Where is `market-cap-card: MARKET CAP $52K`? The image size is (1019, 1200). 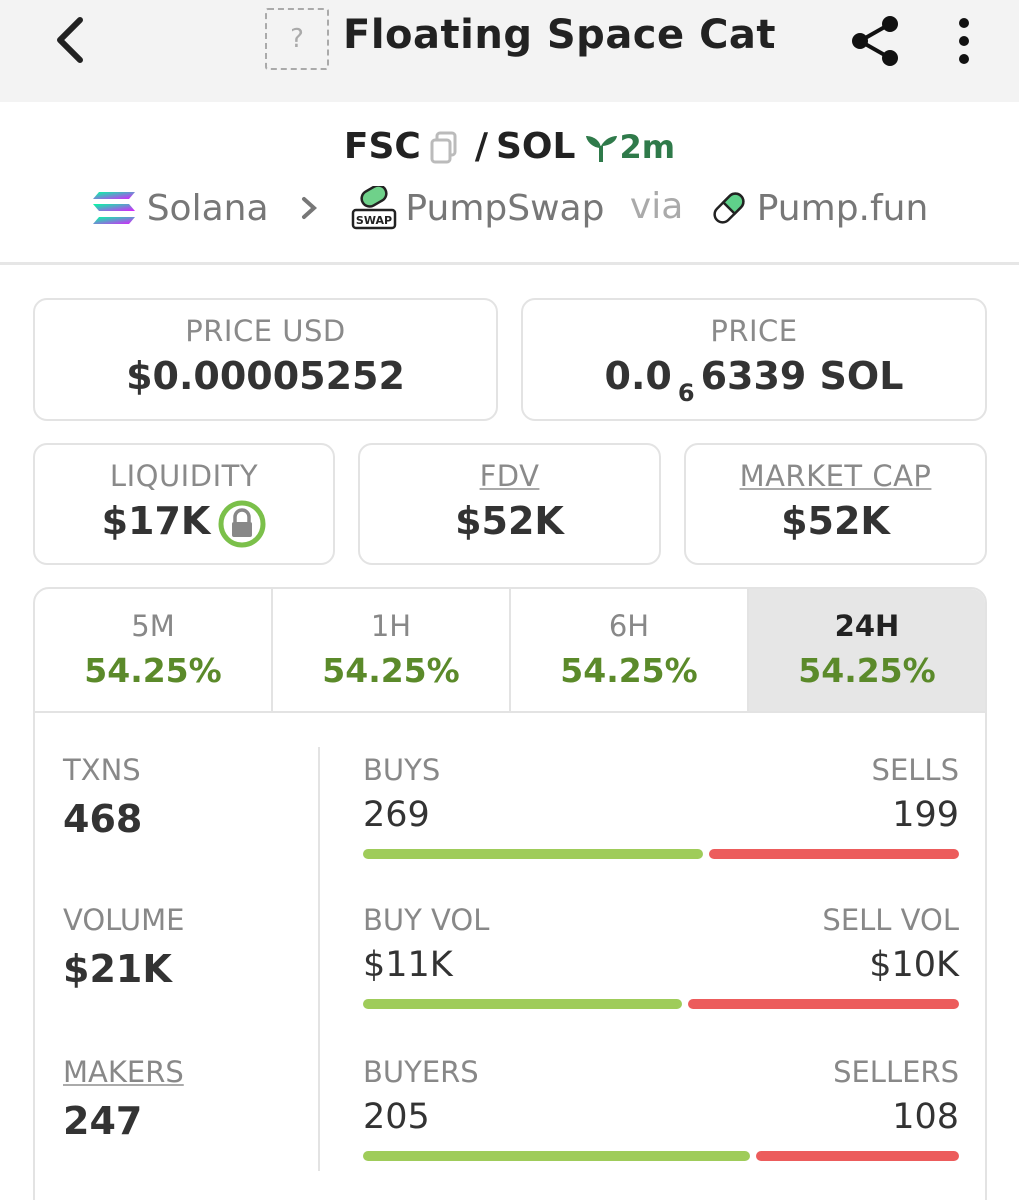
market-cap-card: MARKET CAP $52K is located at coordinates (835, 504).